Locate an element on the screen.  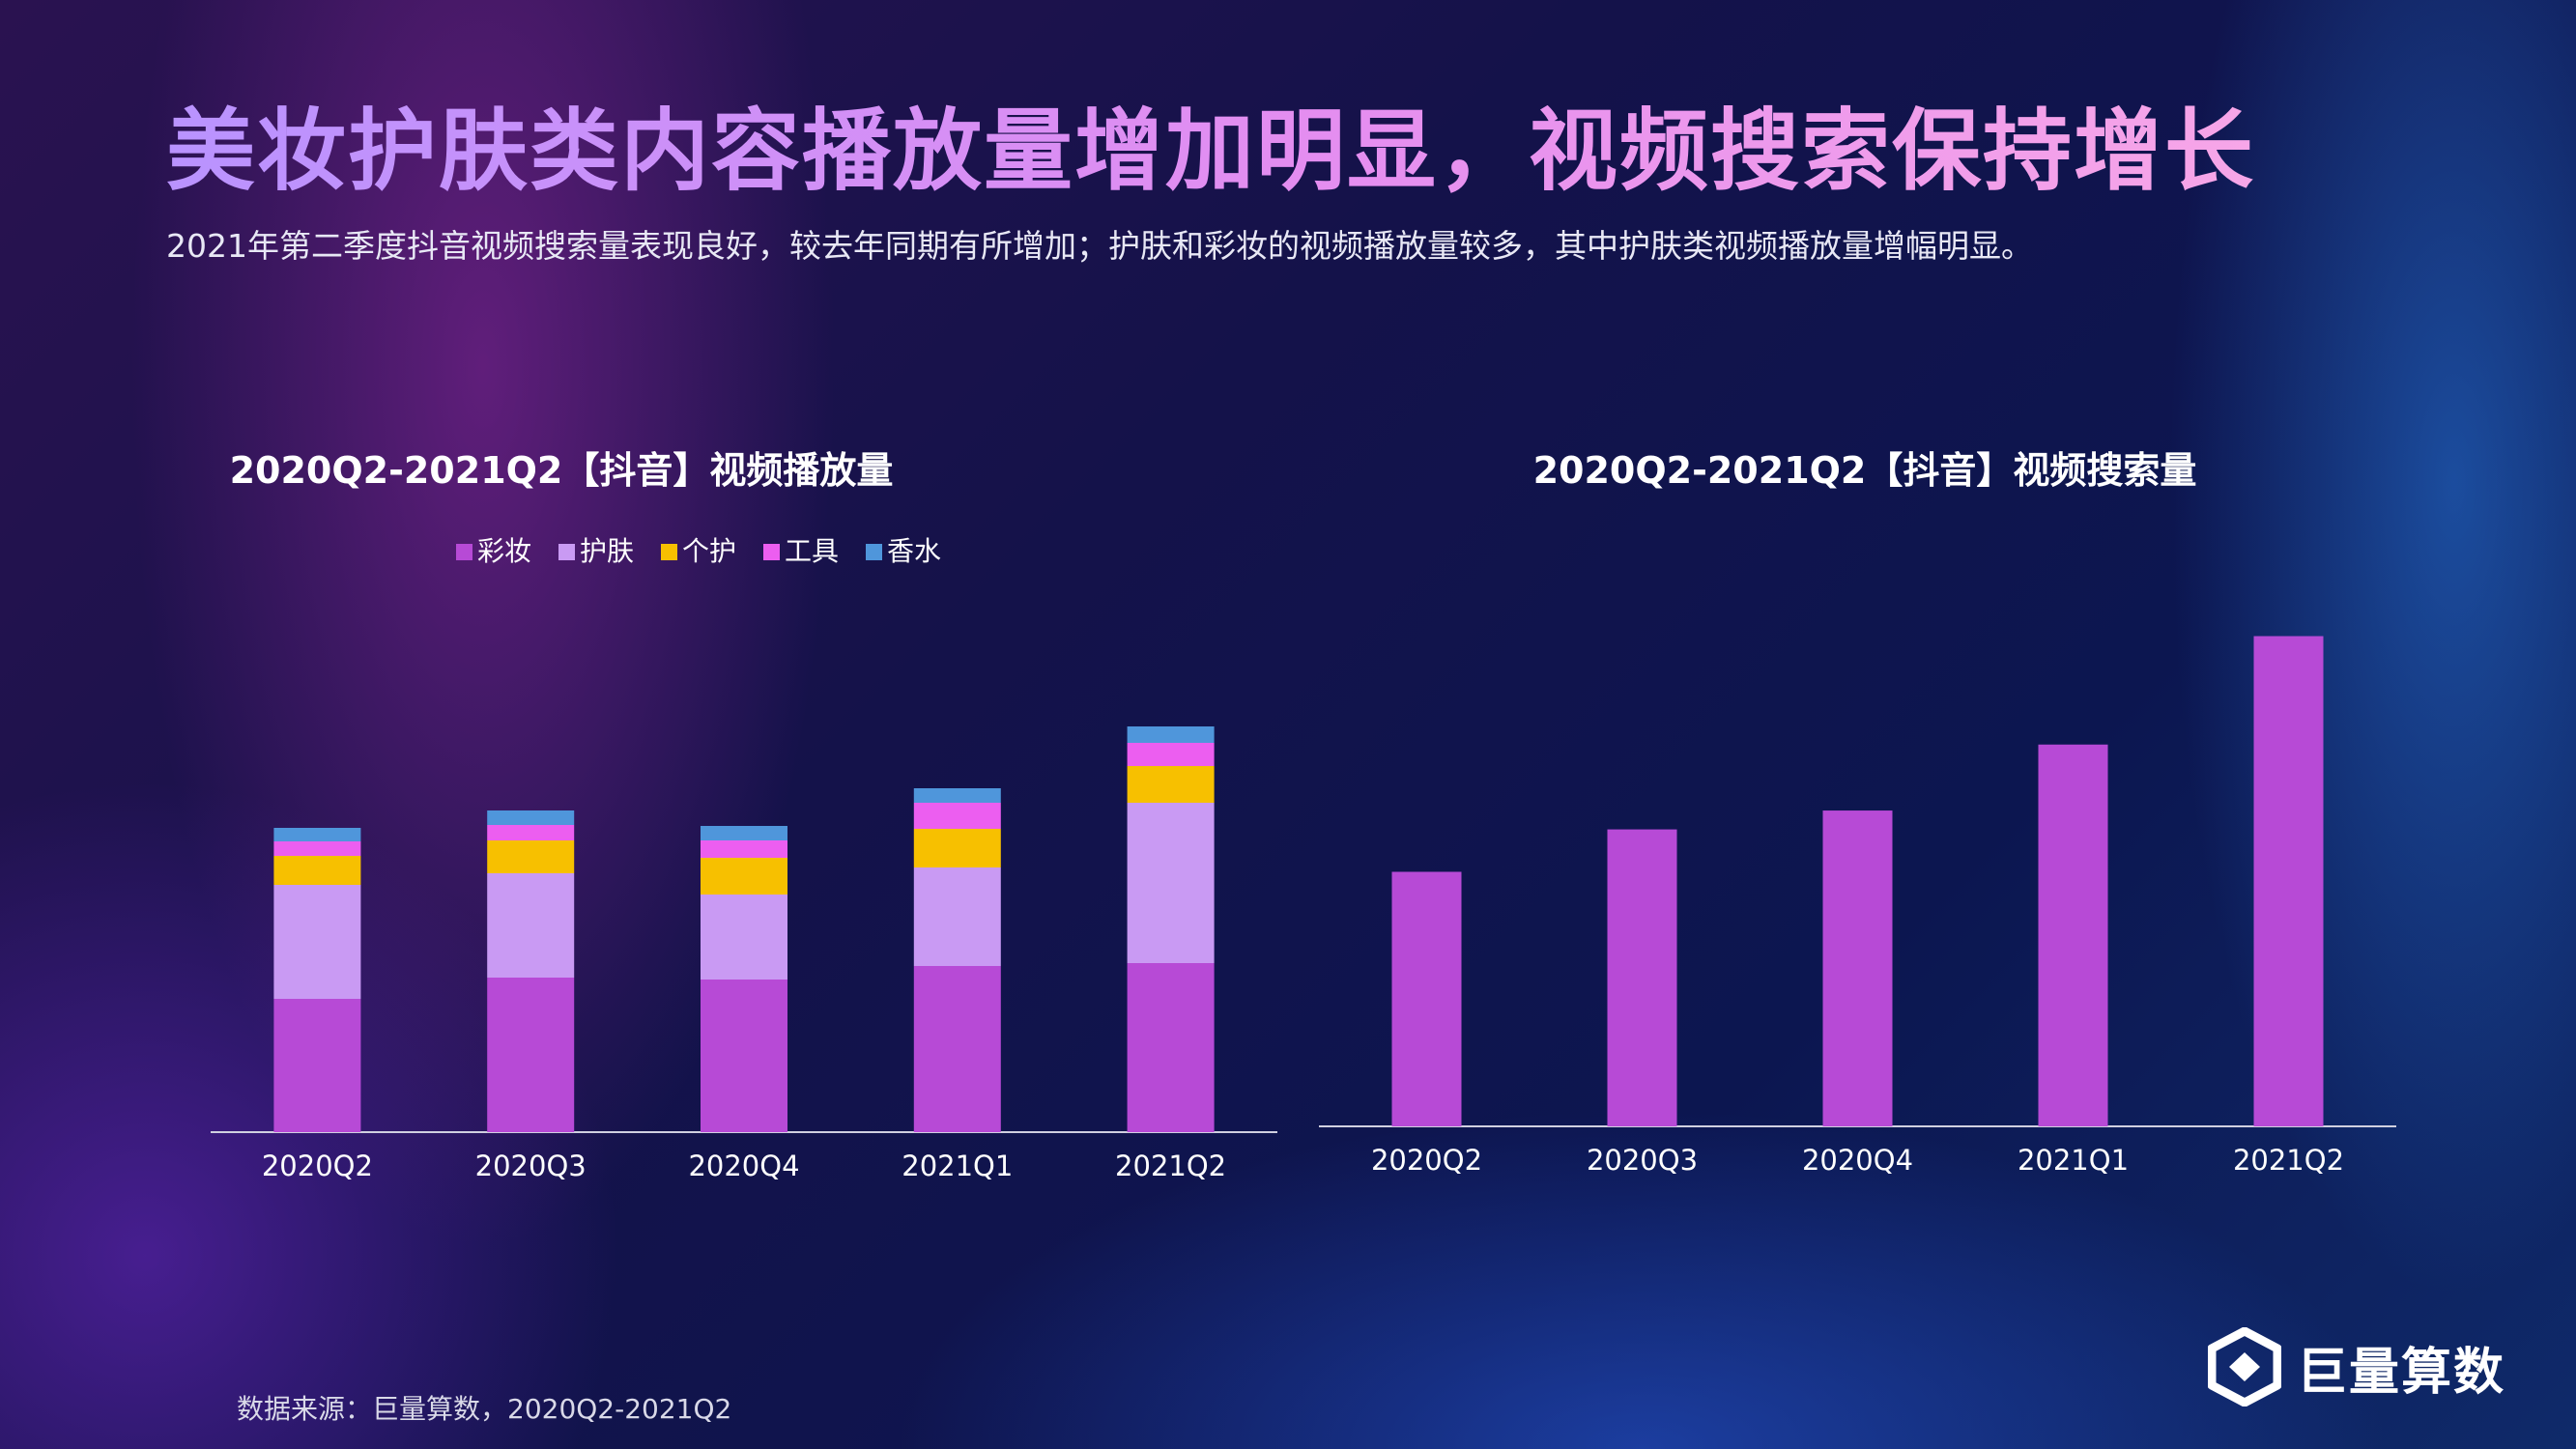
legend-label: 工具 is located at coordinates (812, 551).